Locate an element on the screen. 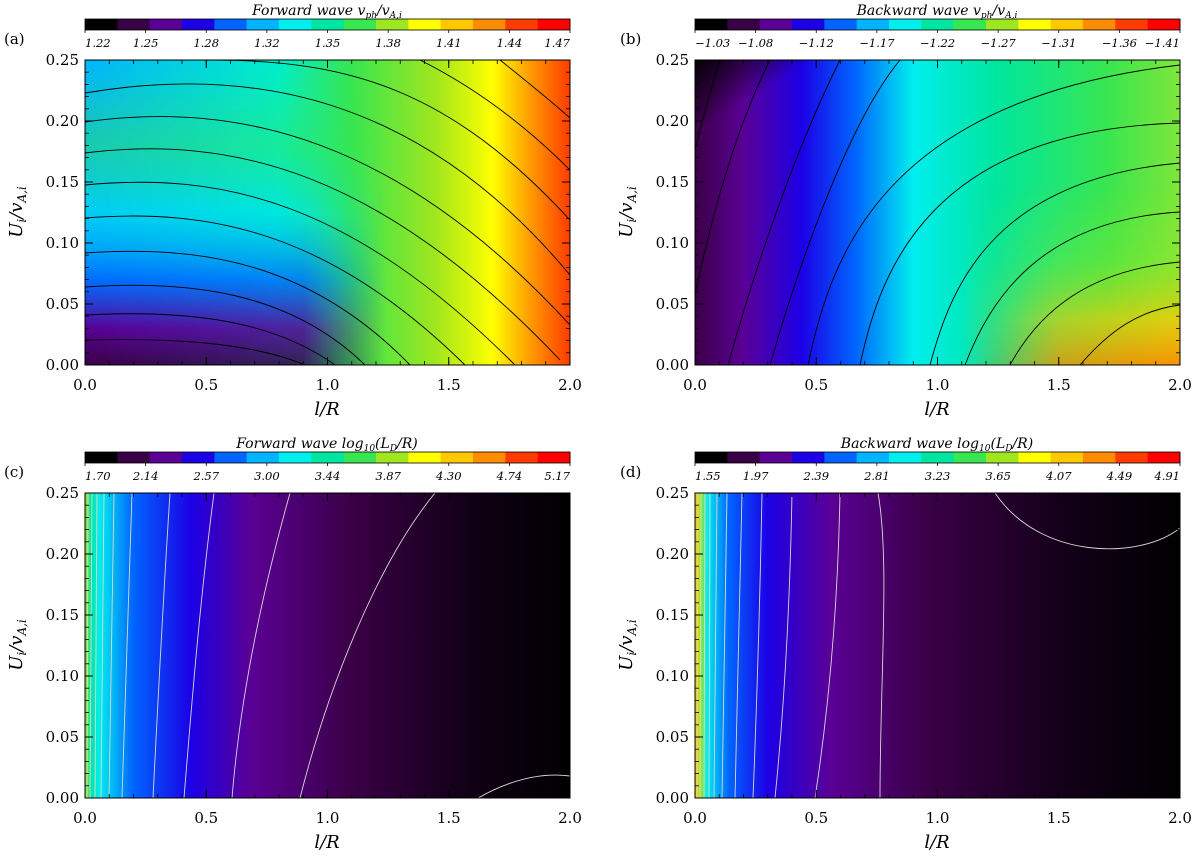 The height and width of the screenshot is (856, 1200). colorbar-tick-label: 4.30 is located at coordinates (448, 476).